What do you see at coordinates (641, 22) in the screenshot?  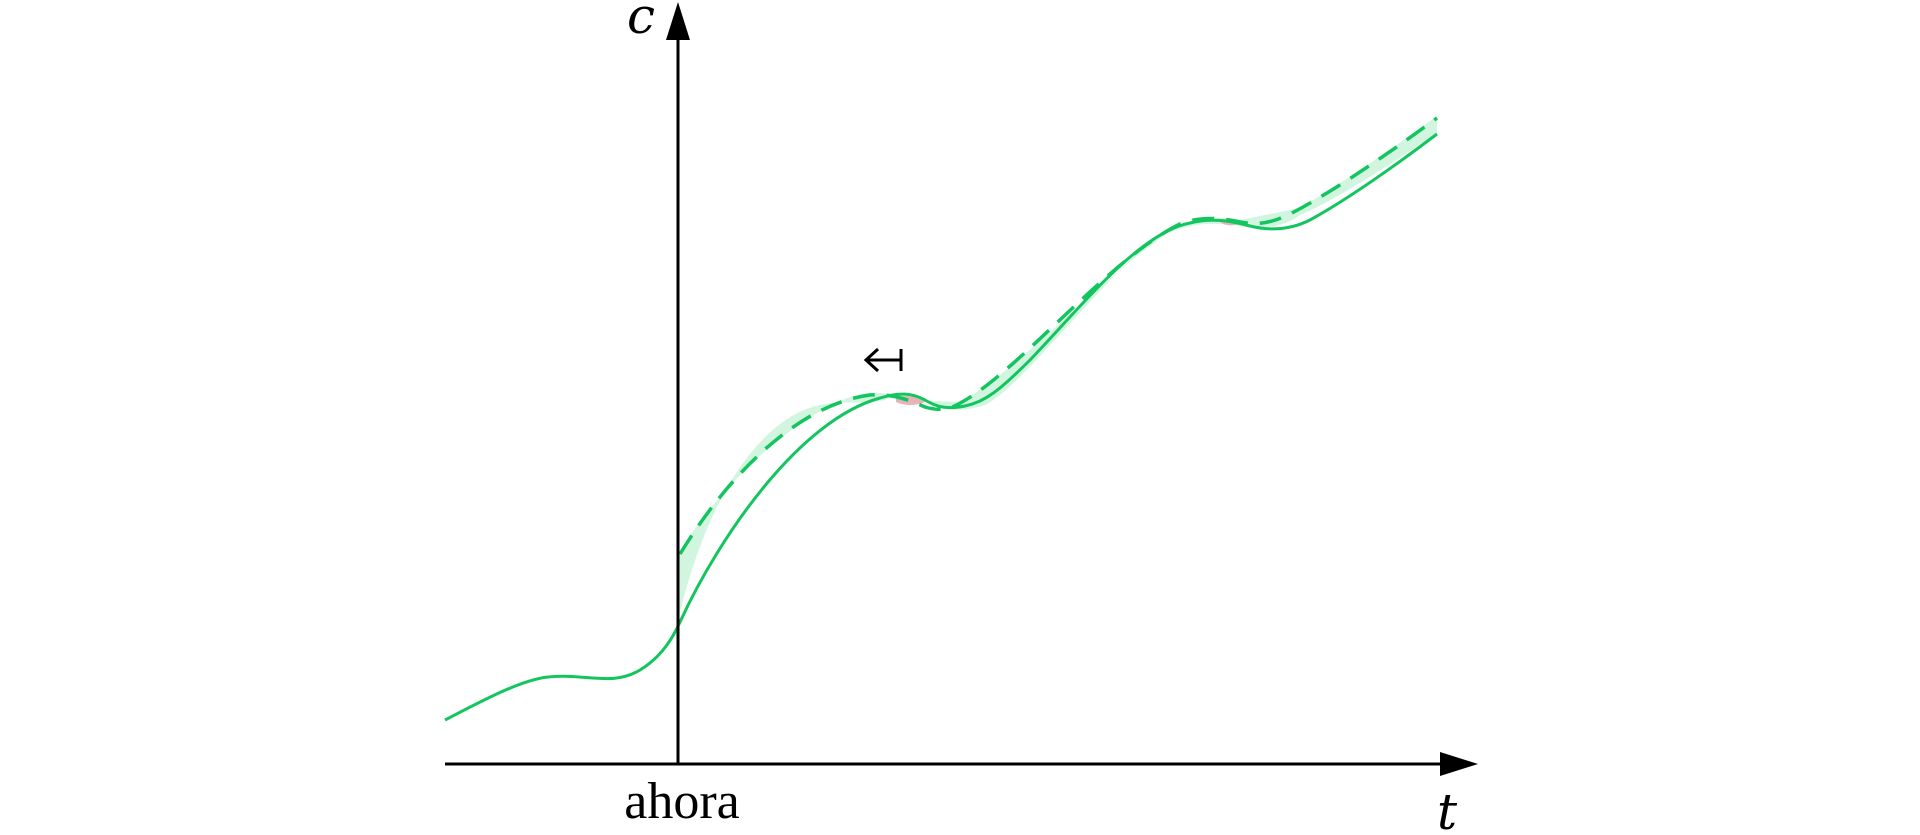 I see `y-axis-label: c` at bounding box center [641, 22].